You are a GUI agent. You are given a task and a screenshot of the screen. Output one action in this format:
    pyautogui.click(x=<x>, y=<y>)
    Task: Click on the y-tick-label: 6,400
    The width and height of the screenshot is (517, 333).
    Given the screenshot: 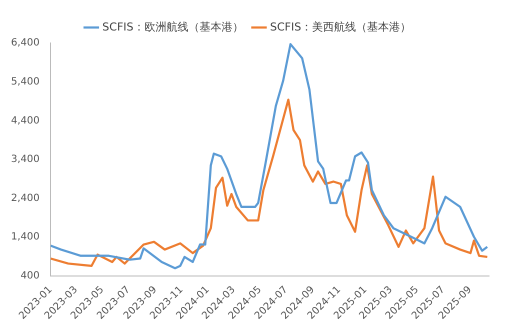 What is the action you would take?
    pyautogui.click(x=25, y=43)
    